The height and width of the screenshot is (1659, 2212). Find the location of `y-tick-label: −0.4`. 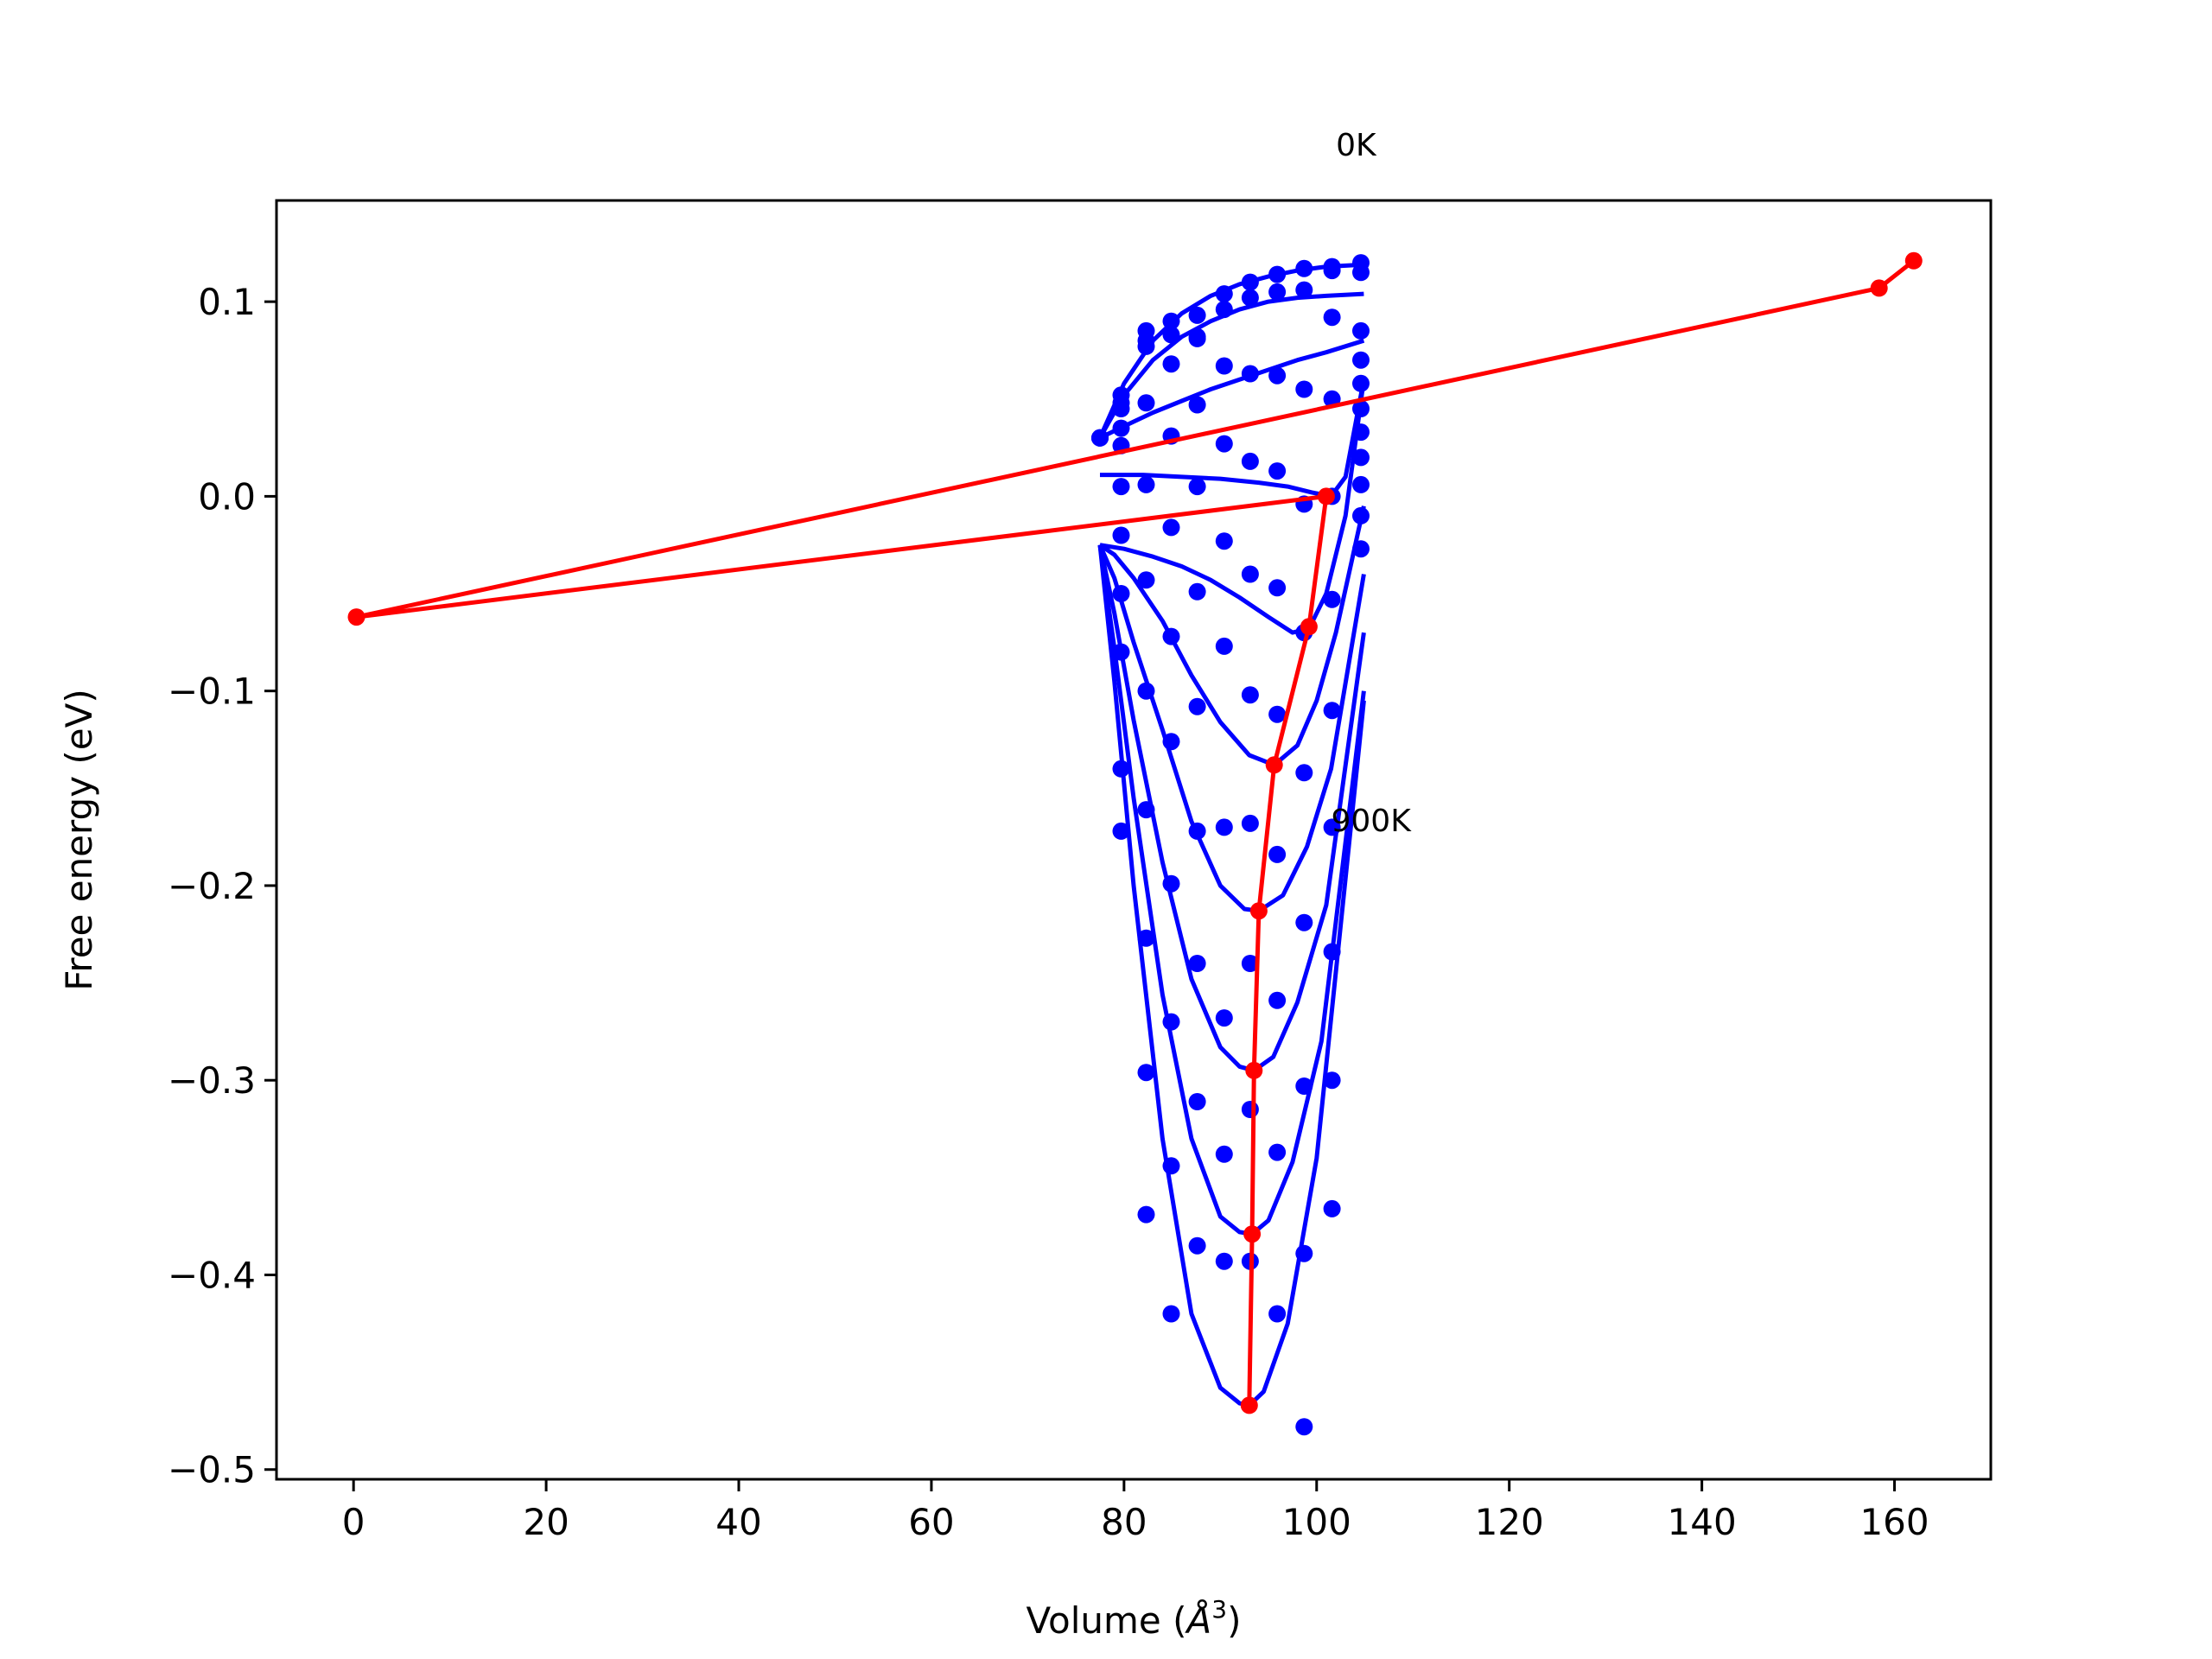

y-tick-label: −0.4 is located at coordinates (212, 1275).